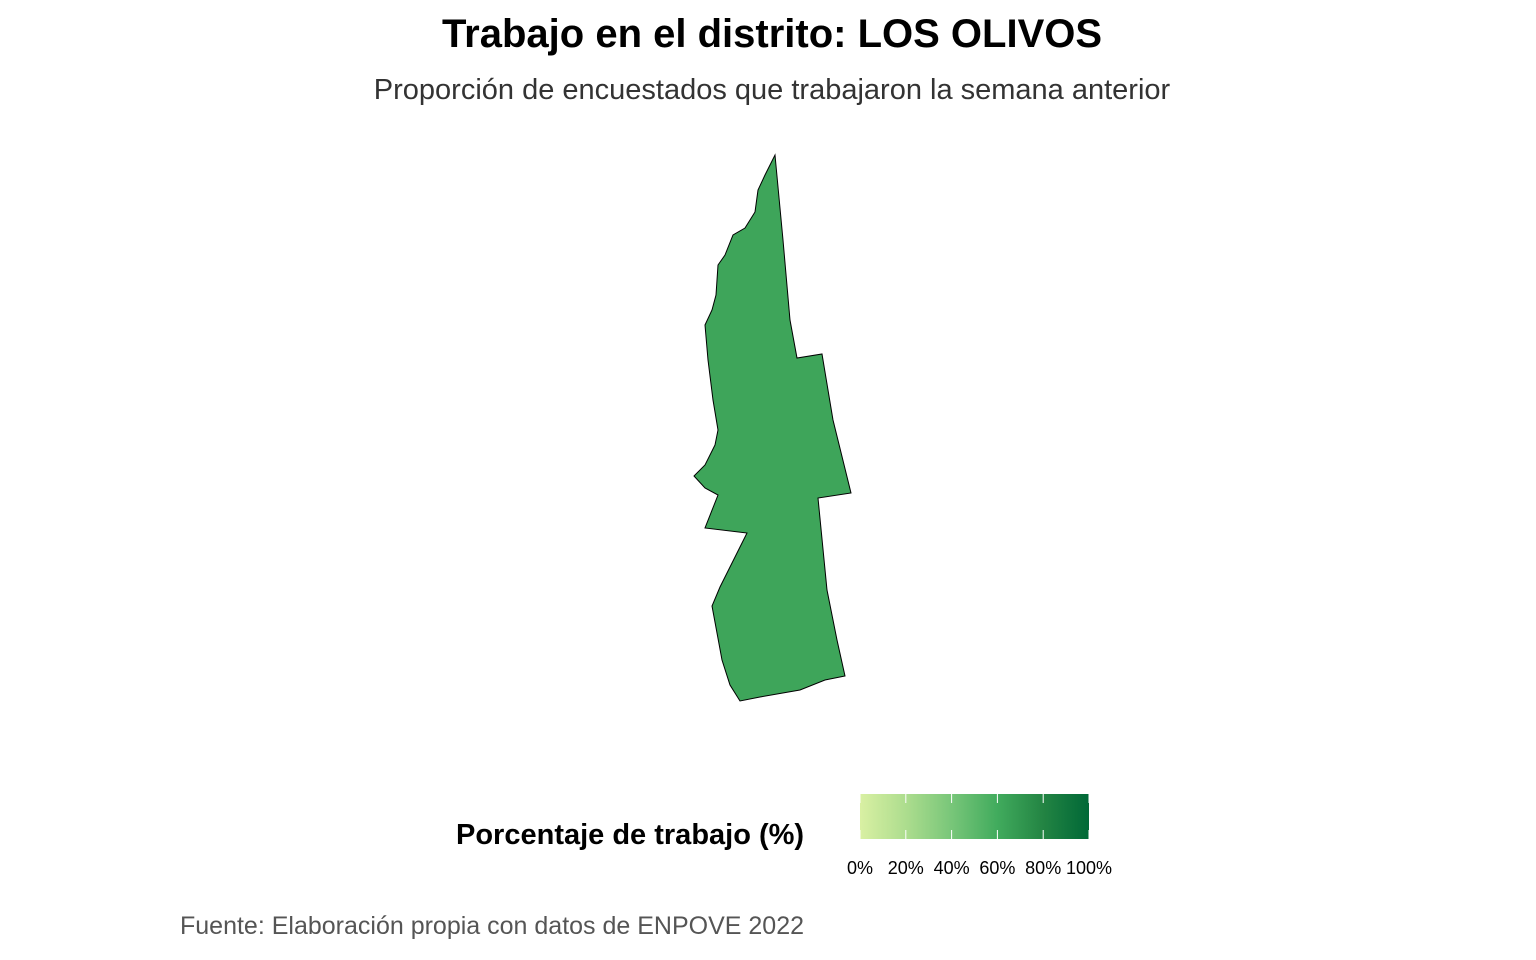  What do you see at coordinates (772, 34) in the screenshot?
I see `chart-title: Trabajo en el distrito: LOS OLIVOS` at bounding box center [772, 34].